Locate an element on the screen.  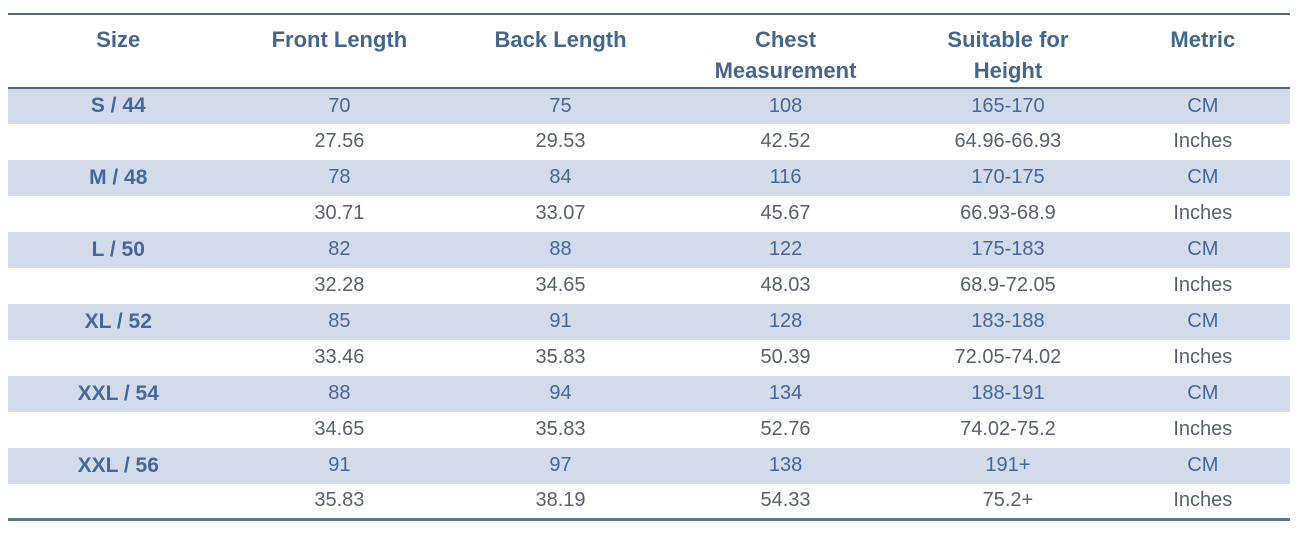
header-label: Measurement is located at coordinates (785, 70).